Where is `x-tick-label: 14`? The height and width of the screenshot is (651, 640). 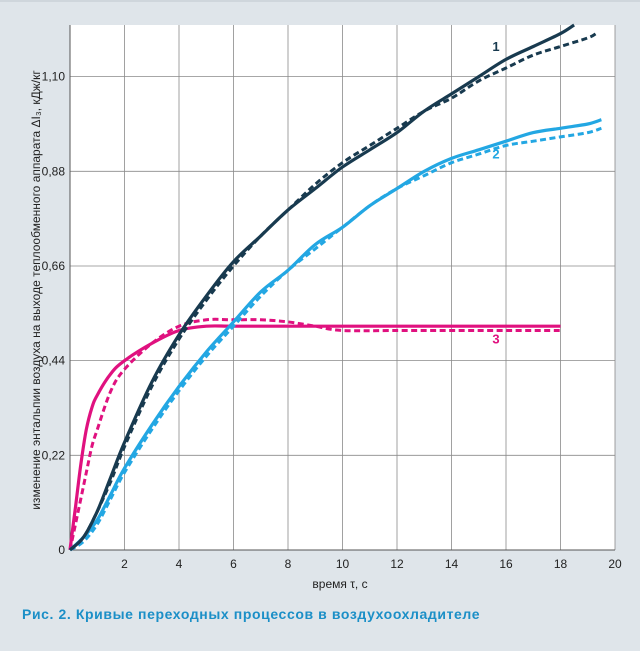
x-tick-label: 14 is located at coordinates (452, 564).